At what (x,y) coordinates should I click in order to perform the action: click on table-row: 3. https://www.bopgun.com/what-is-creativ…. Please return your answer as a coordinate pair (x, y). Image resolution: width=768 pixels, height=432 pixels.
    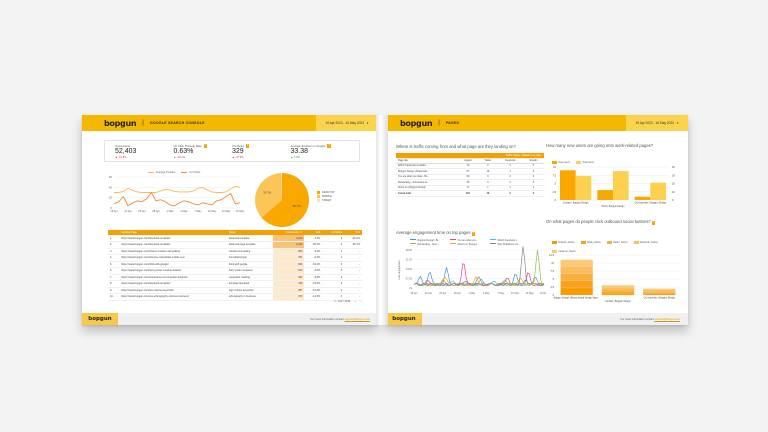
    Looking at the image, I should click on (235, 251).